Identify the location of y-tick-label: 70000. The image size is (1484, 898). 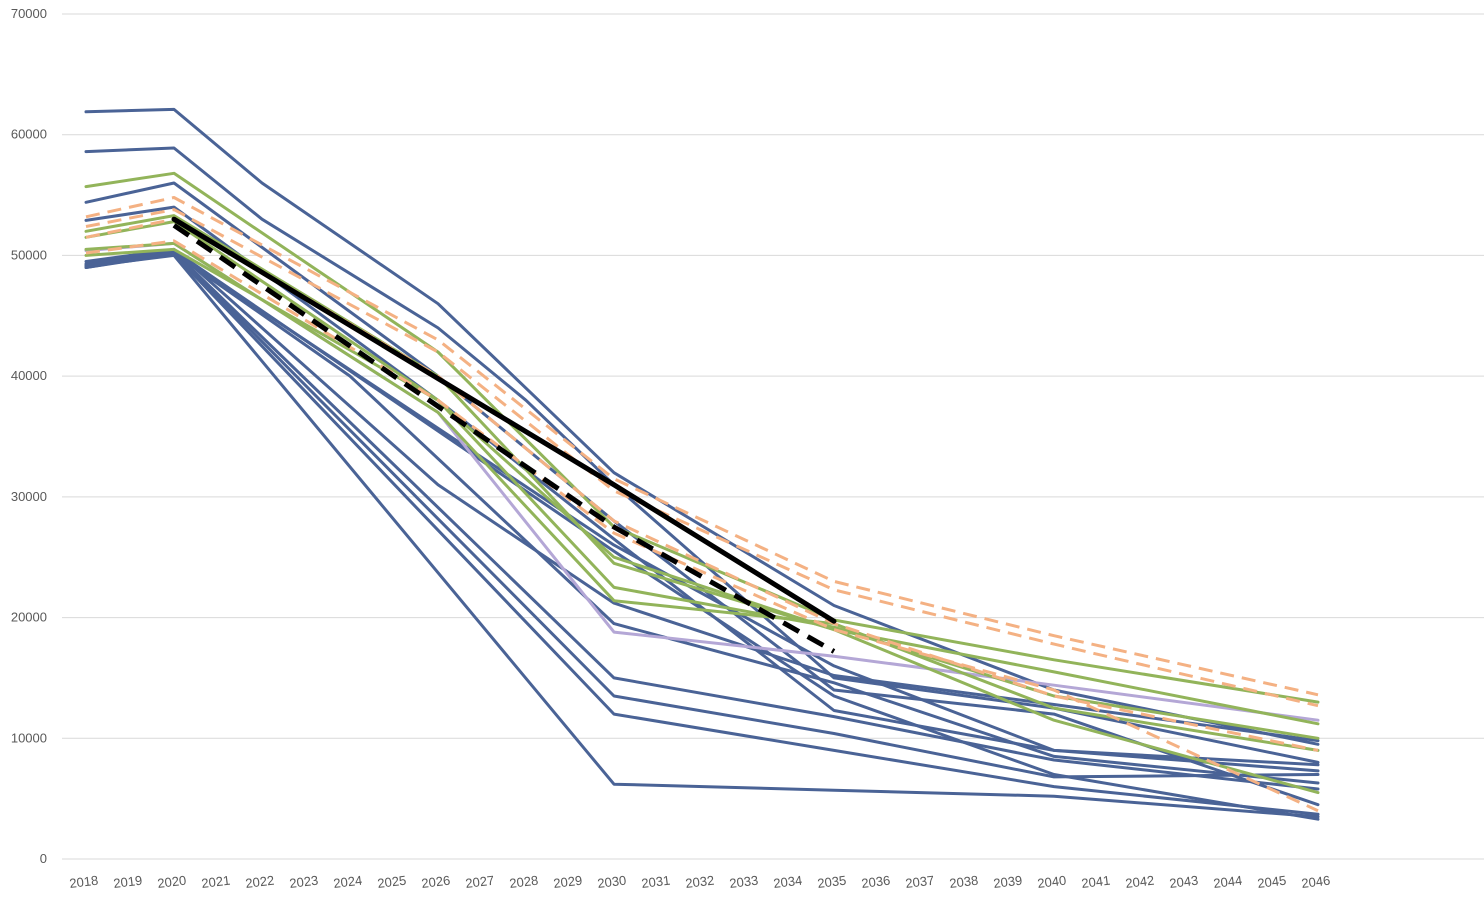
(29, 13).